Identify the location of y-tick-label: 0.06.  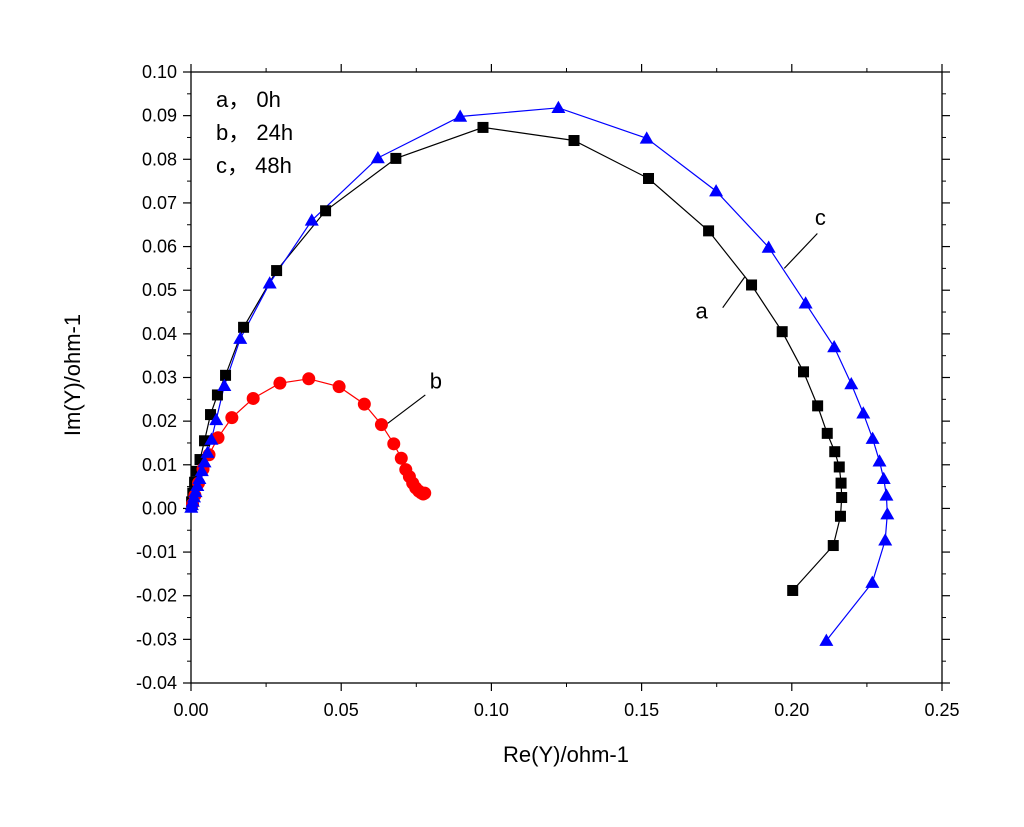
(159, 247).